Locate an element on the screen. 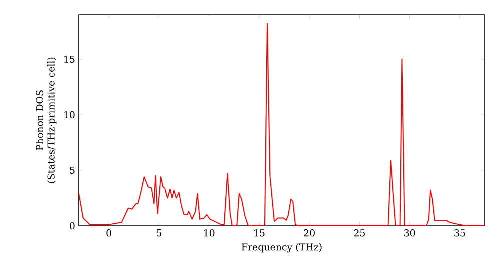  x-tick-label: 10 is located at coordinates (209, 233).